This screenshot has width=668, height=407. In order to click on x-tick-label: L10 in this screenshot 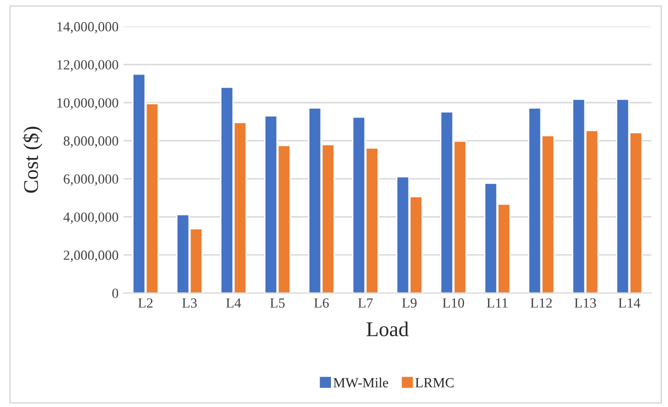, I will do `click(453, 303)`.